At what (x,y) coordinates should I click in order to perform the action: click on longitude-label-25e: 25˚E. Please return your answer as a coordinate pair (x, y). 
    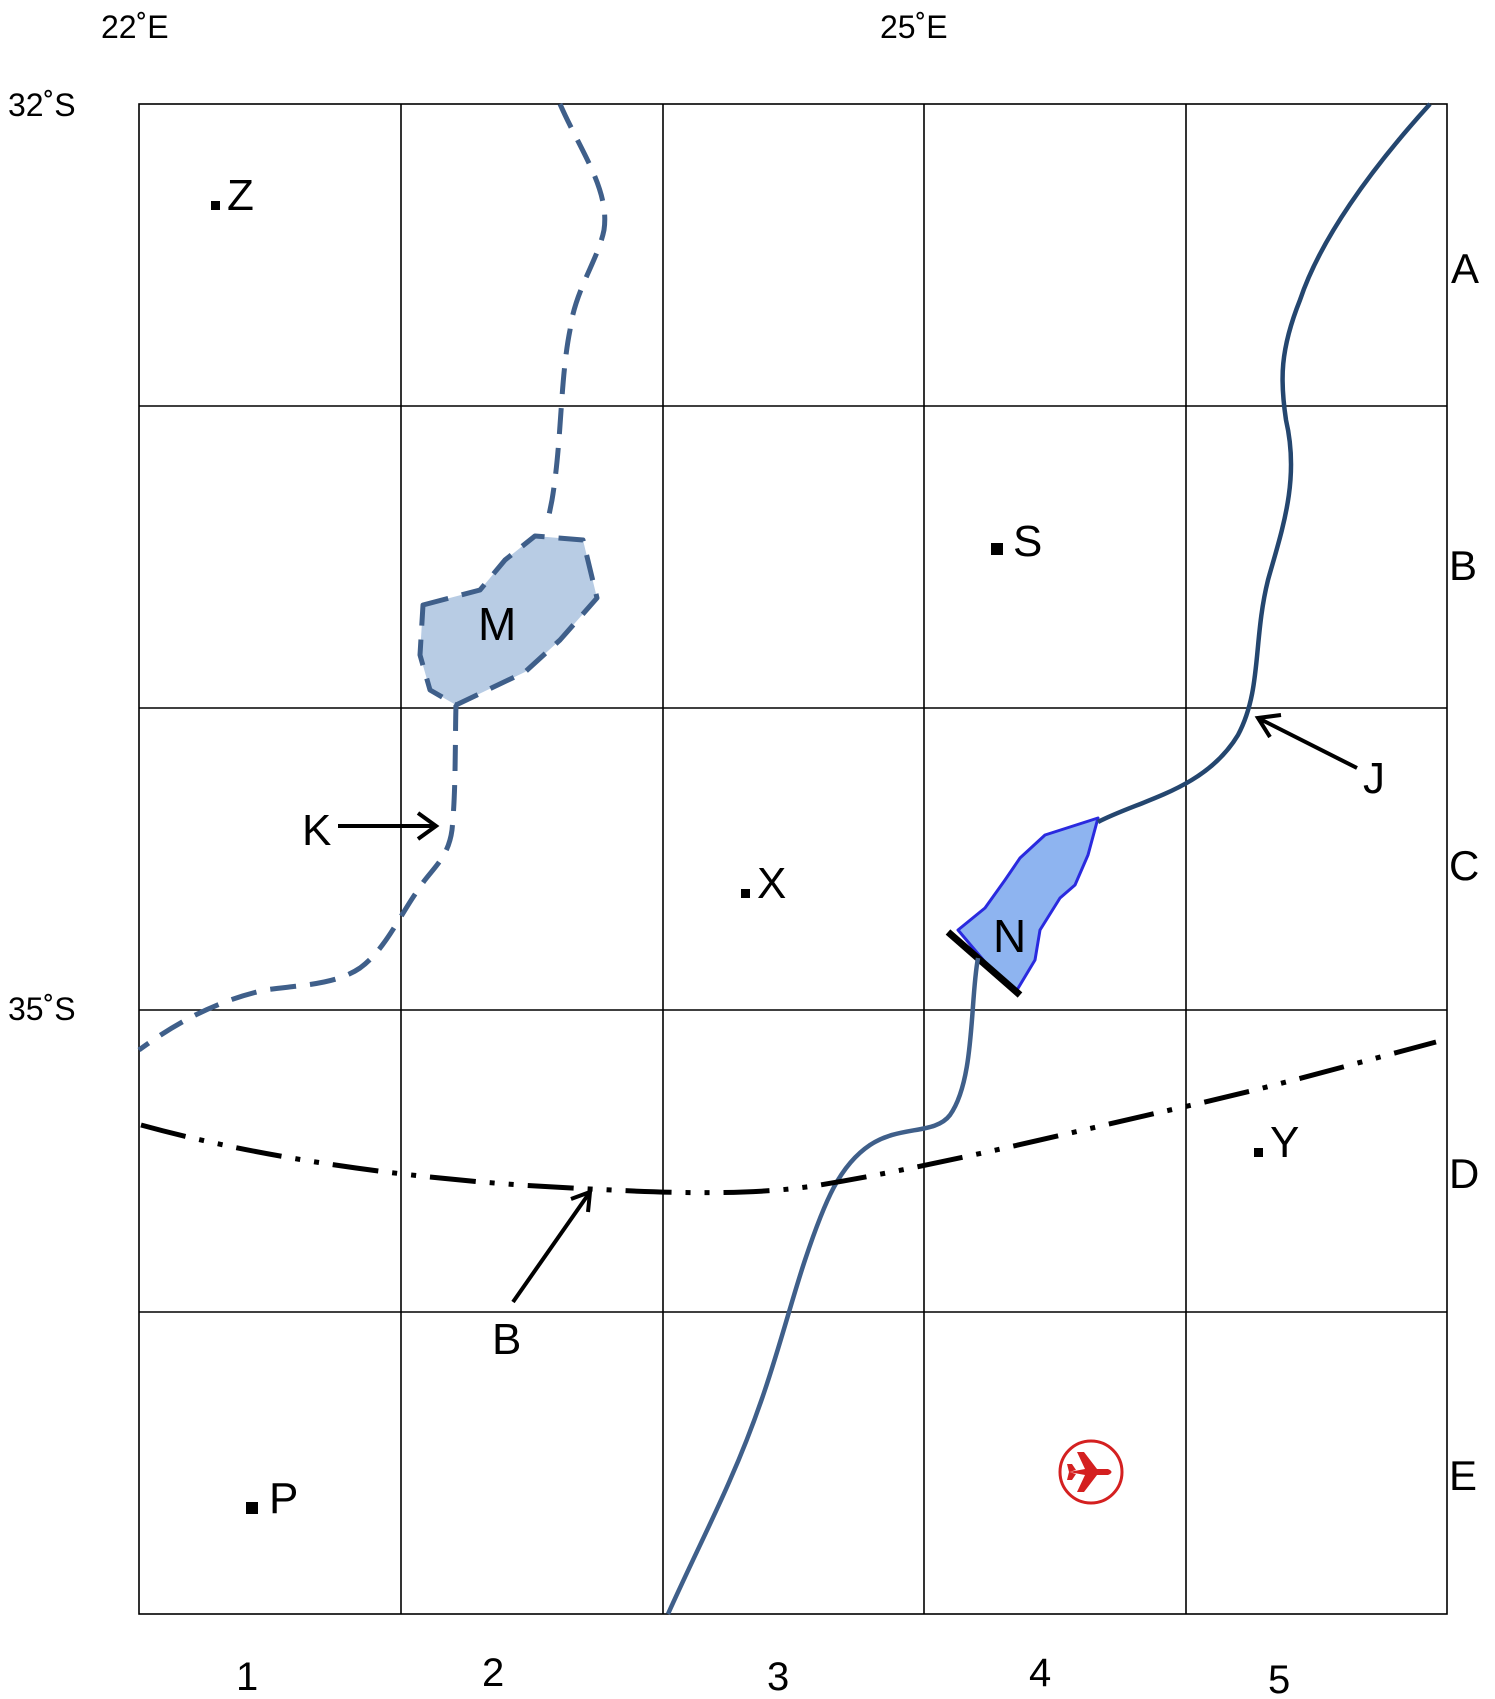
    Looking at the image, I should click on (914, 27).